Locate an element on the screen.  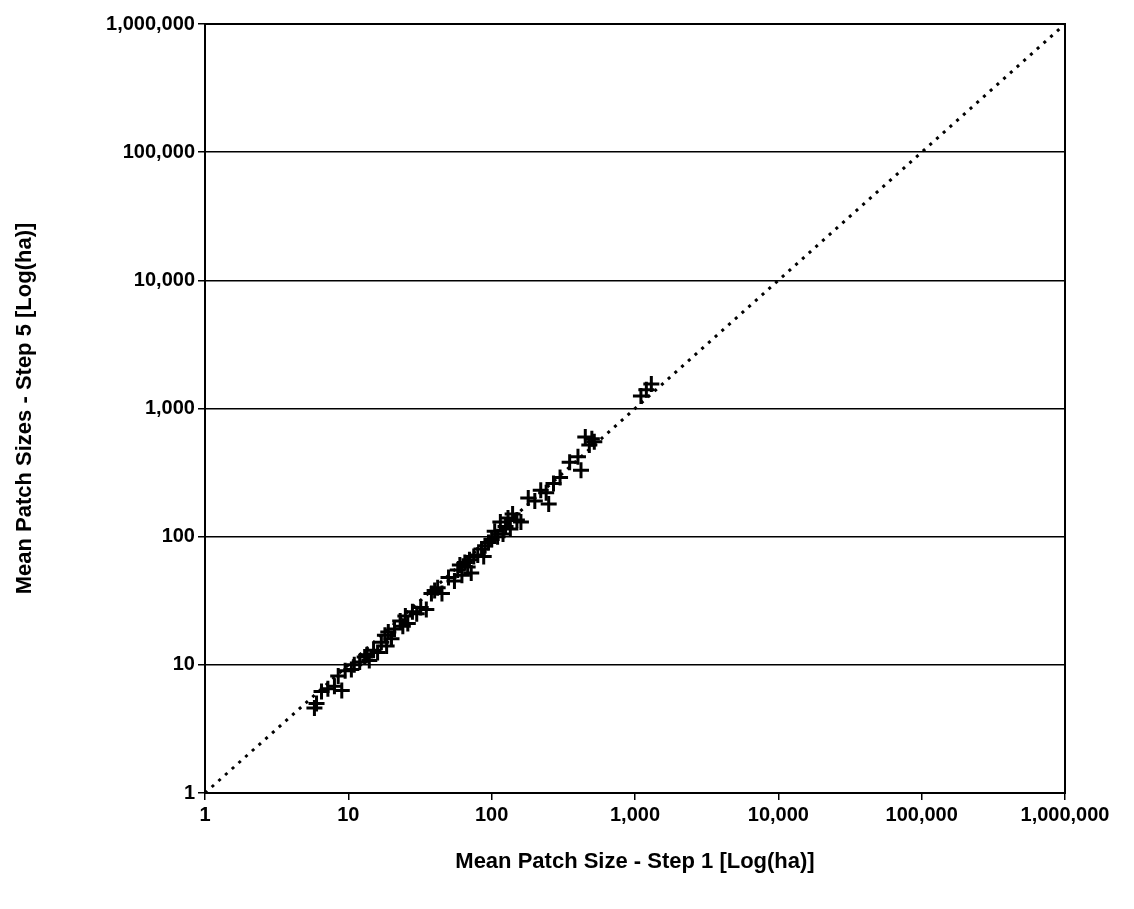
y-tick-label: 1,000 is located at coordinates (169, 407).